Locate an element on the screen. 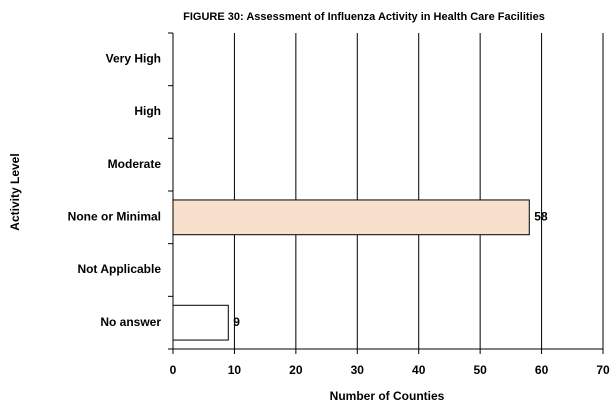 This screenshot has height=408, width=613. x-axis-label: Number of Counties is located at coordinates (387, 396).